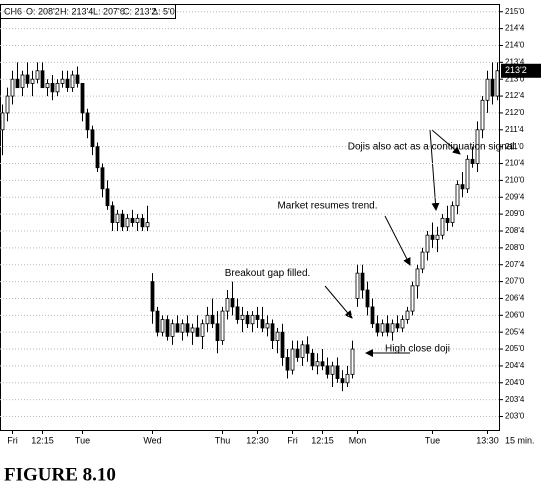 This screenshot has width=546, height=488. Describe the element at coordinates (515, 180) in the screenshot. I see `y-tick-label: 210'0` at that location.